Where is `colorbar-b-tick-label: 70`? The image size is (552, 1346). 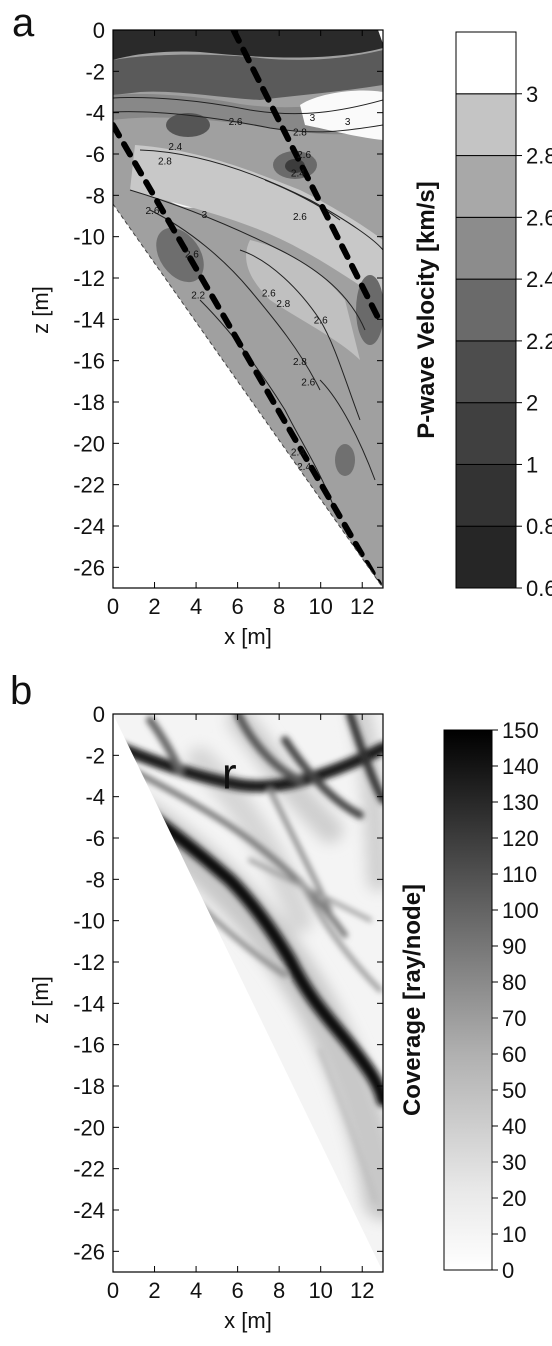
colorbar-b-tick-label: 70 is located at coordinates (514, 1018).